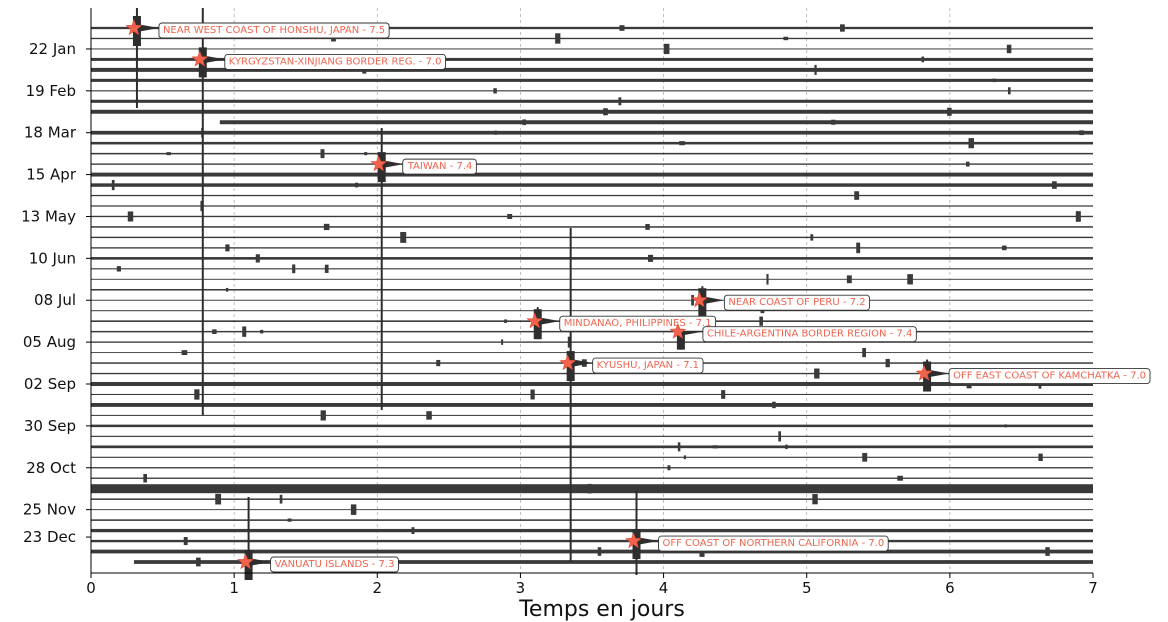 The height and width of the screenshot is (622, 1168). I want to click on earthquake-label: OFF EAST COAST OF KAMCHATKA - 7.0, so click(1049, 376).